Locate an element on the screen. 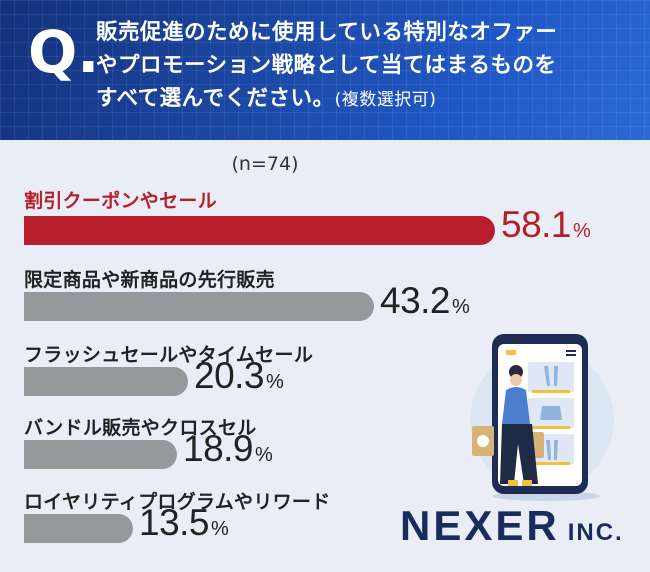  bar-label: ロイヤリティプログラムやリワード is located at coordinates (177, 502).